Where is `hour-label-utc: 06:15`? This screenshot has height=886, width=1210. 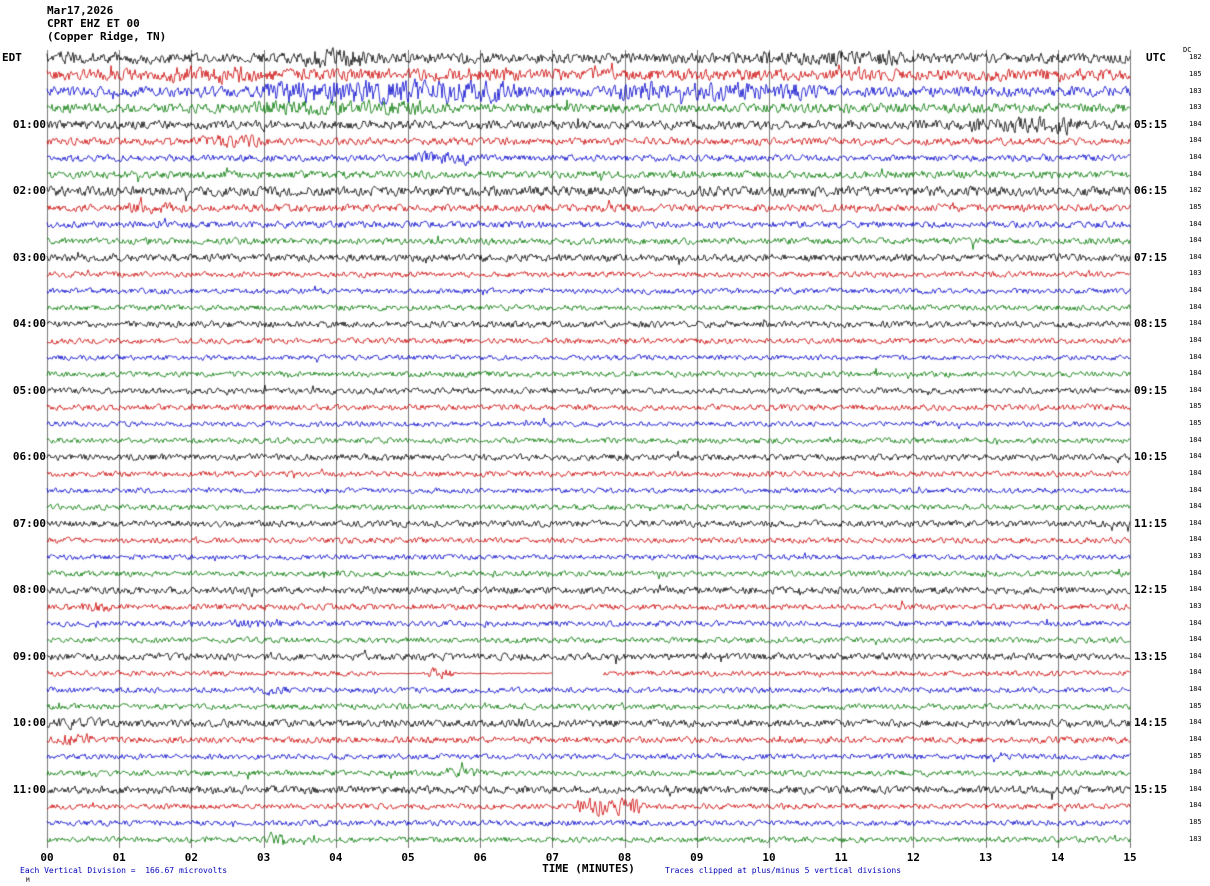
hour-label-utc: 06:15 is located at coordinates (1151, 191).